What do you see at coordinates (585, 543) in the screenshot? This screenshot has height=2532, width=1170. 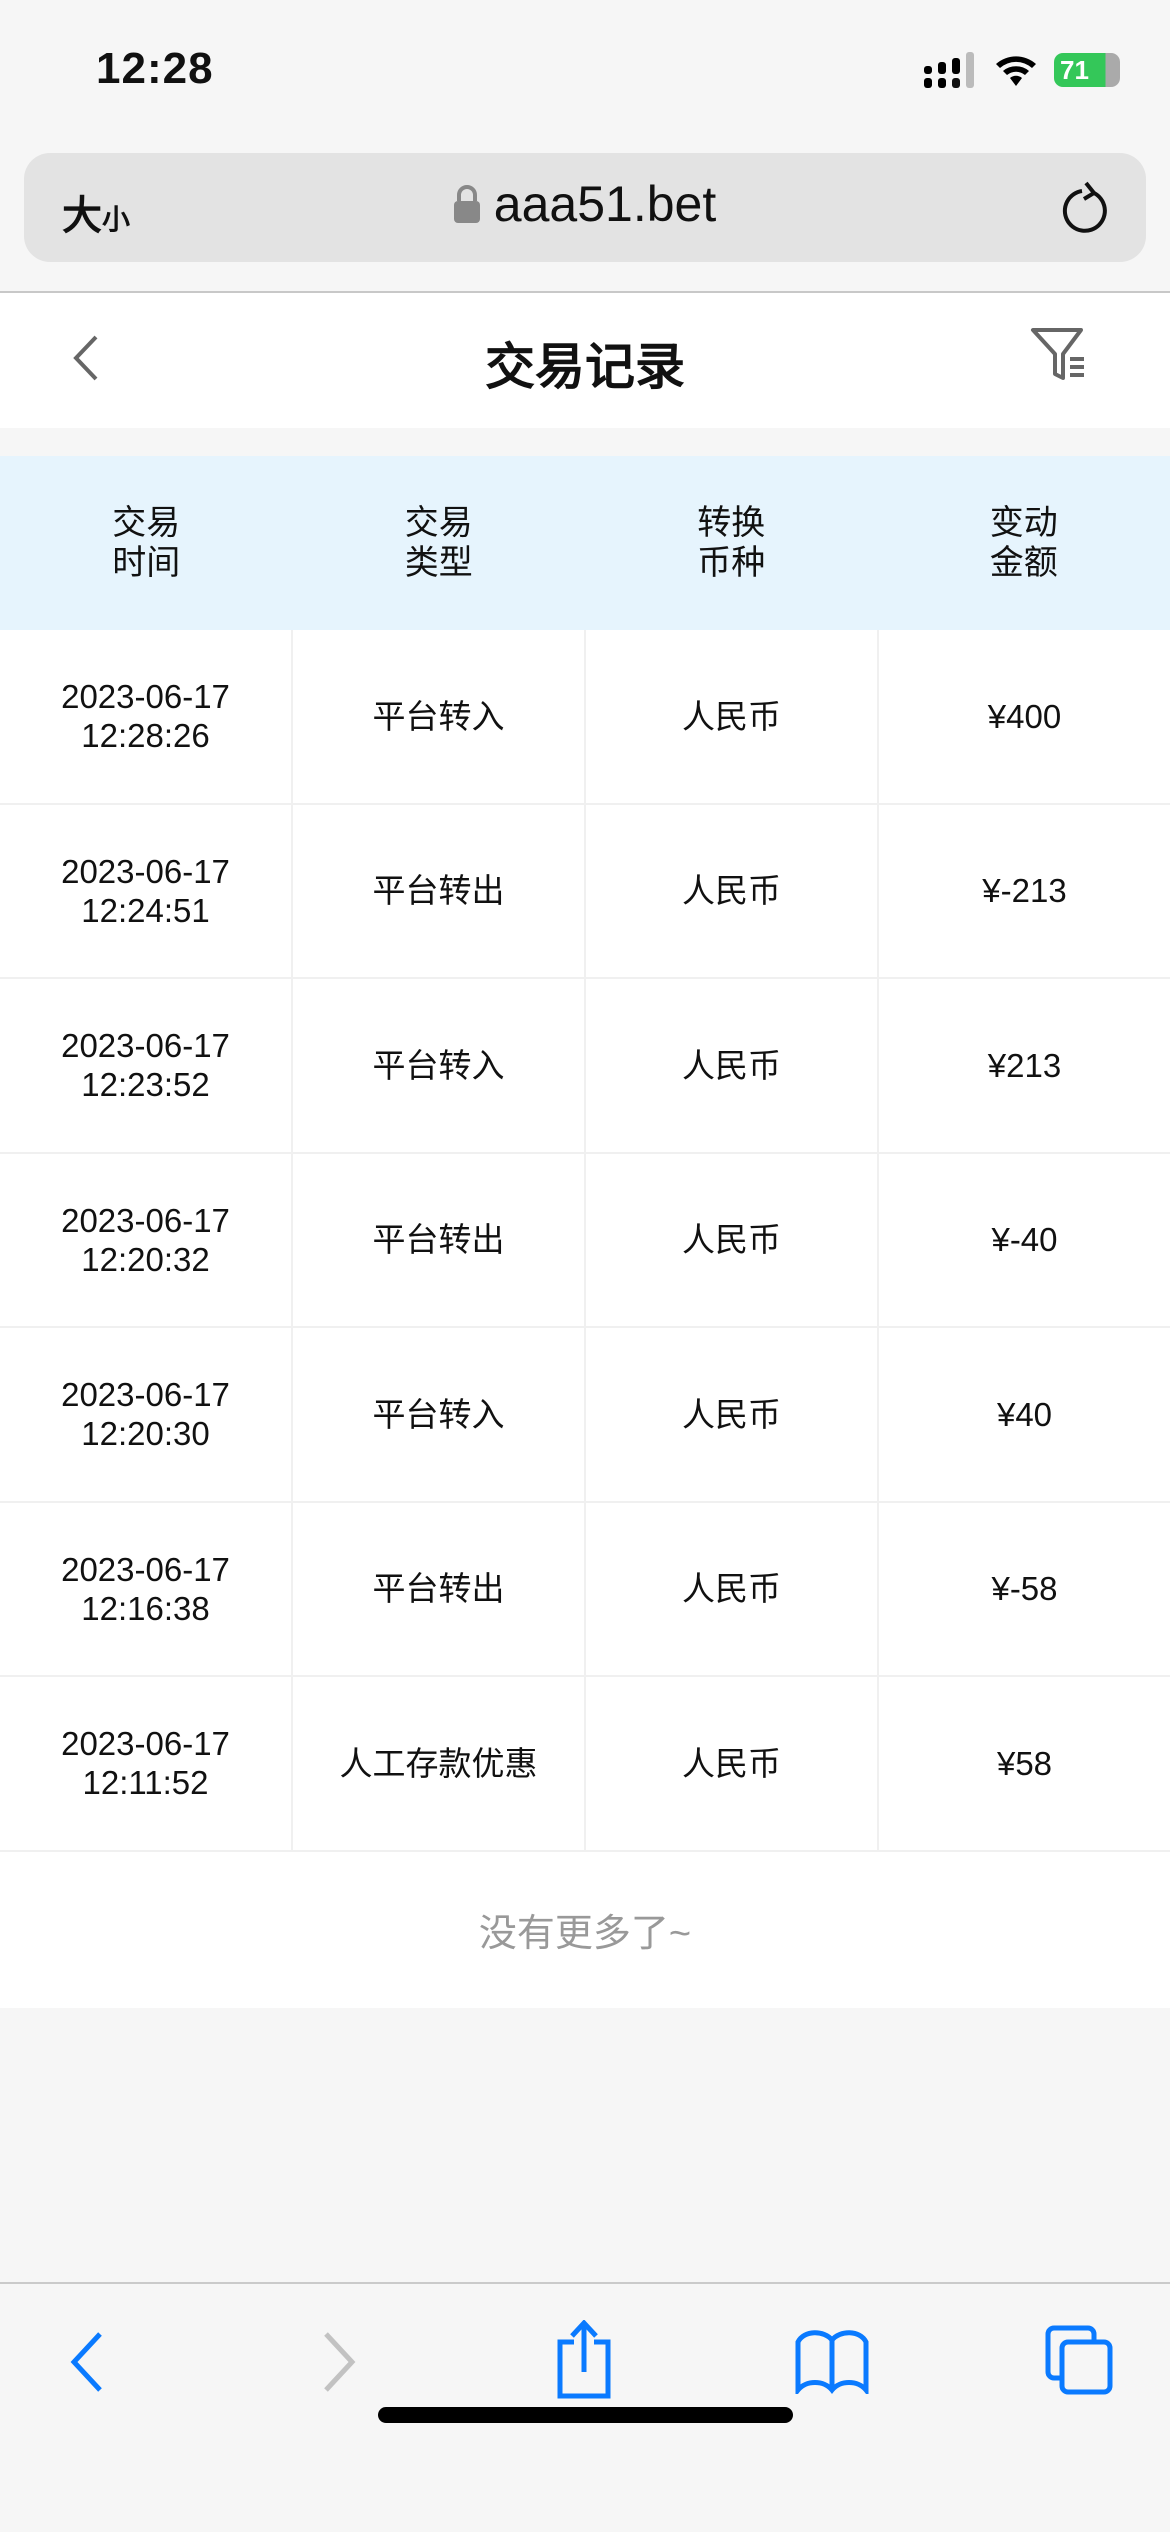 I see `table-header: 交易 时间 交易 类型 转换 币种 变动 金额` at bounding box center [585, 543].